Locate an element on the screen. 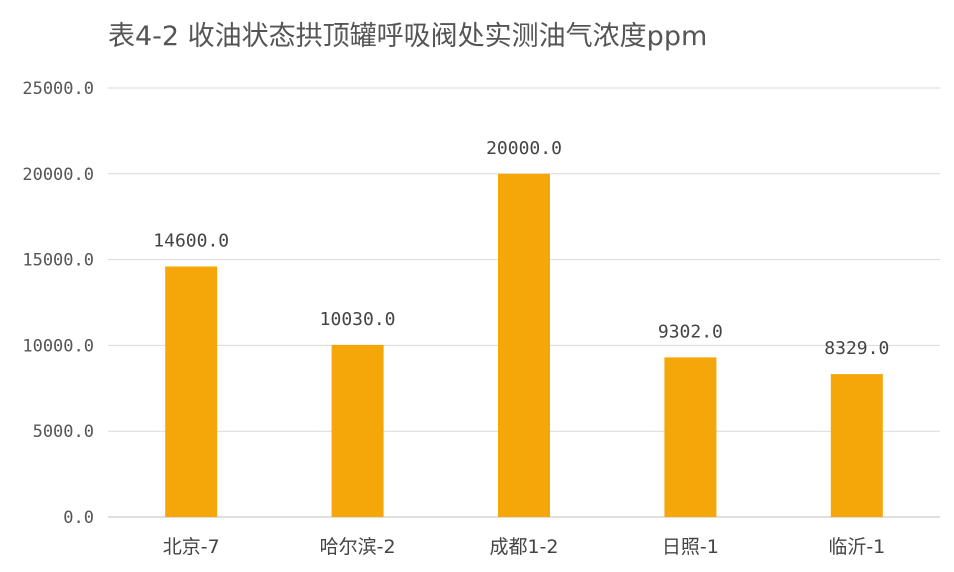 This screenshot has width=954, height=572. chart-title: 表4-2 收油状态拱顶罐呼吸阀处实测油气浓度ppm is located at coordinates (408, 36).